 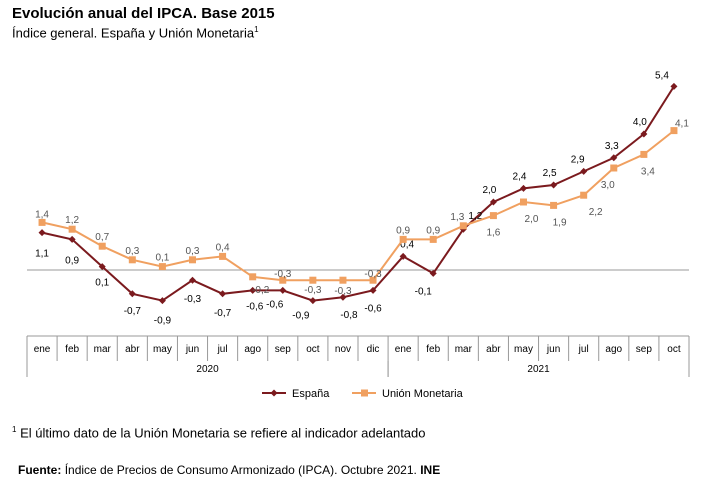 What do you see at coordinates (42, 214) in the screenshot?
I see `data-label: 1,4` at bounding box center [42, 214].